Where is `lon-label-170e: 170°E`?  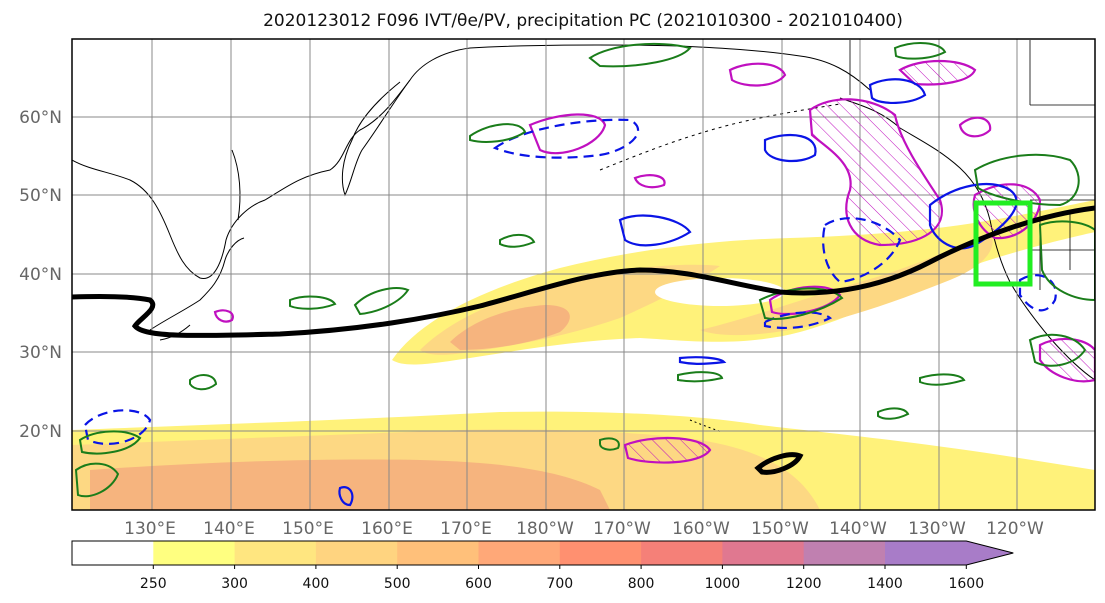
lon-label-170e: 170°E is located at coordinates (466, 529).